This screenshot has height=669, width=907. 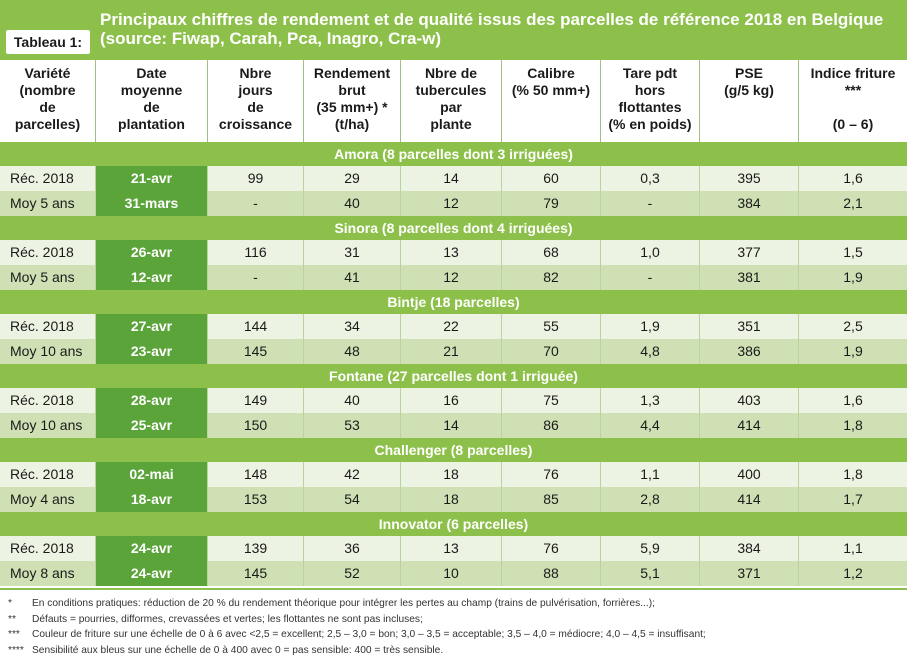 I want to click on cell-gross-yield: 29, so click(x=352, y=178).